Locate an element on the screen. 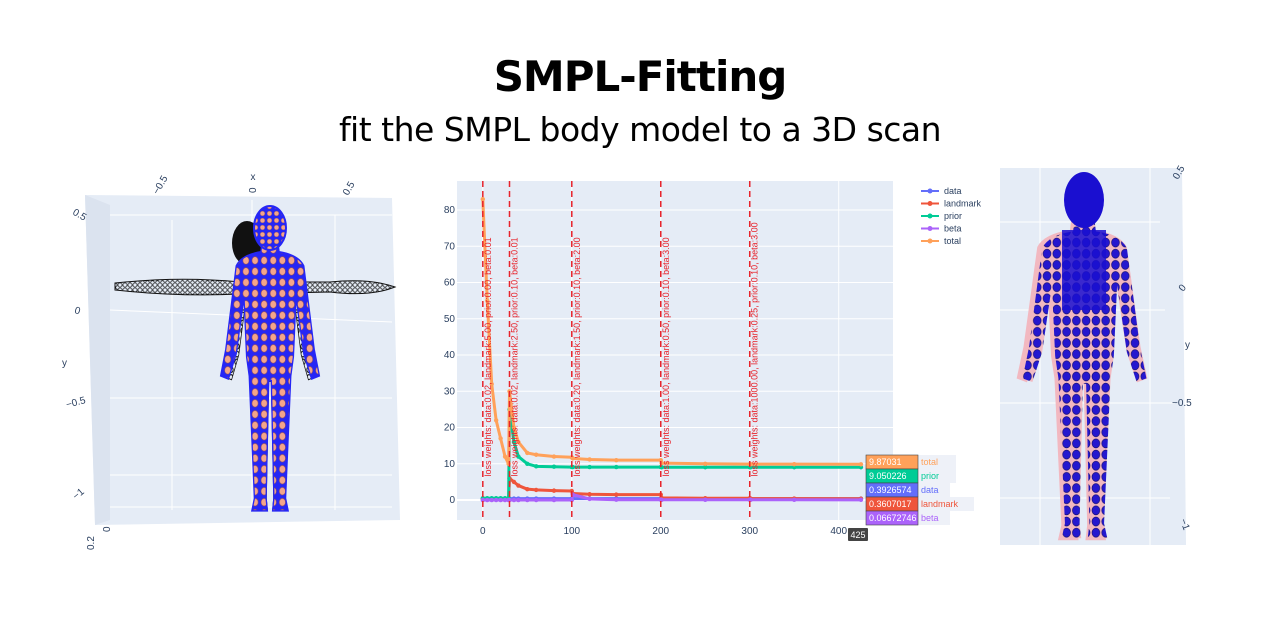  x-tick-label: 0 is located at coordinates (483, 531).